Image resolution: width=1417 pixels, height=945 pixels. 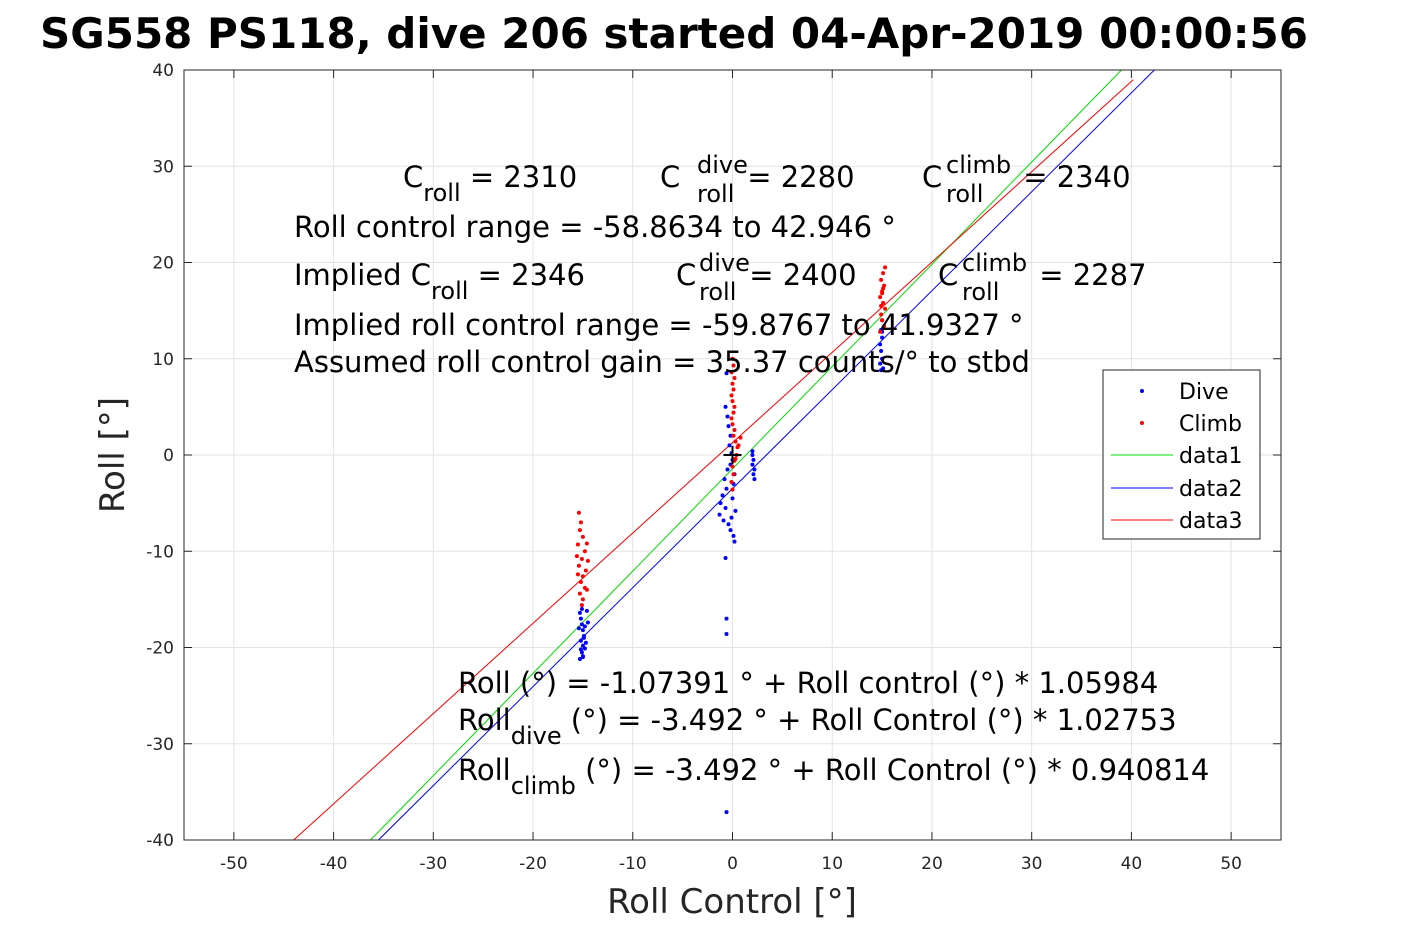 I want to click on x-tick-label: -50, so click(x=234, y=864).